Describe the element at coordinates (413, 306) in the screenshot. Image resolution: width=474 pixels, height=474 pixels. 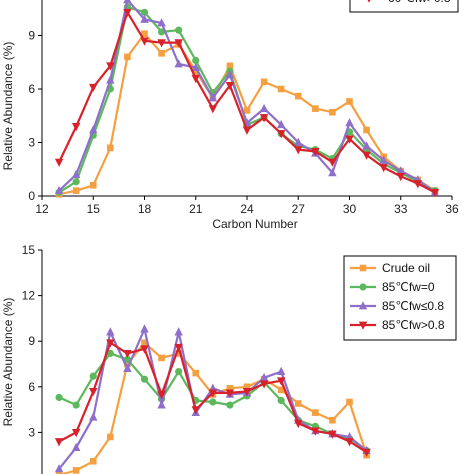
I see `legend-label: 85℃fw≤0.8` at that location.